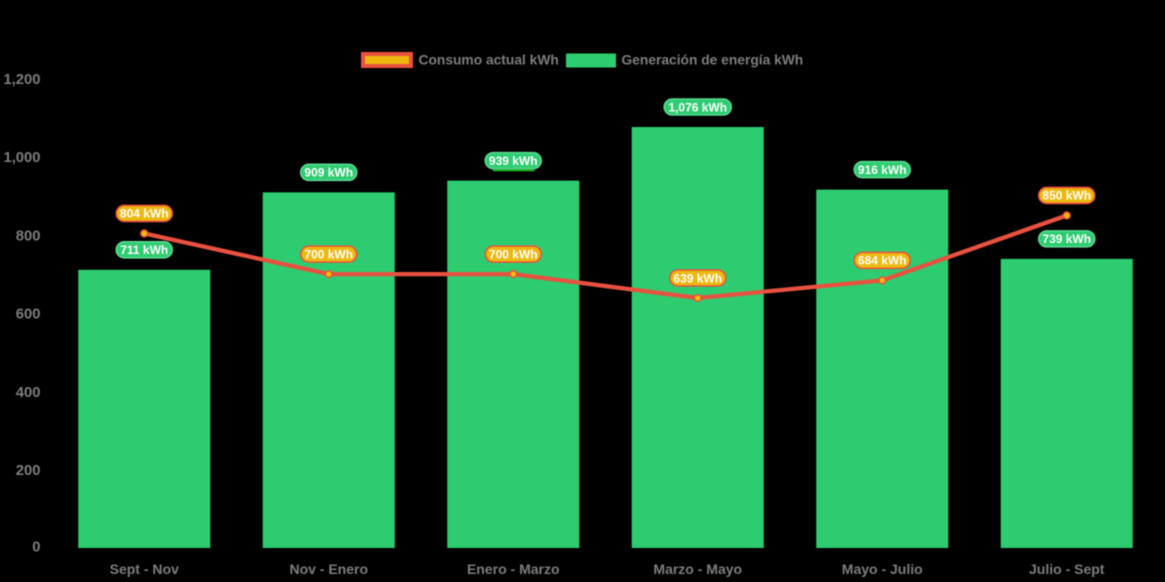 This screenshot has width=1165, height=582. Describe the element at coordinates (28, 393) in the screenshot. I see `svg-text: 400` at that location.